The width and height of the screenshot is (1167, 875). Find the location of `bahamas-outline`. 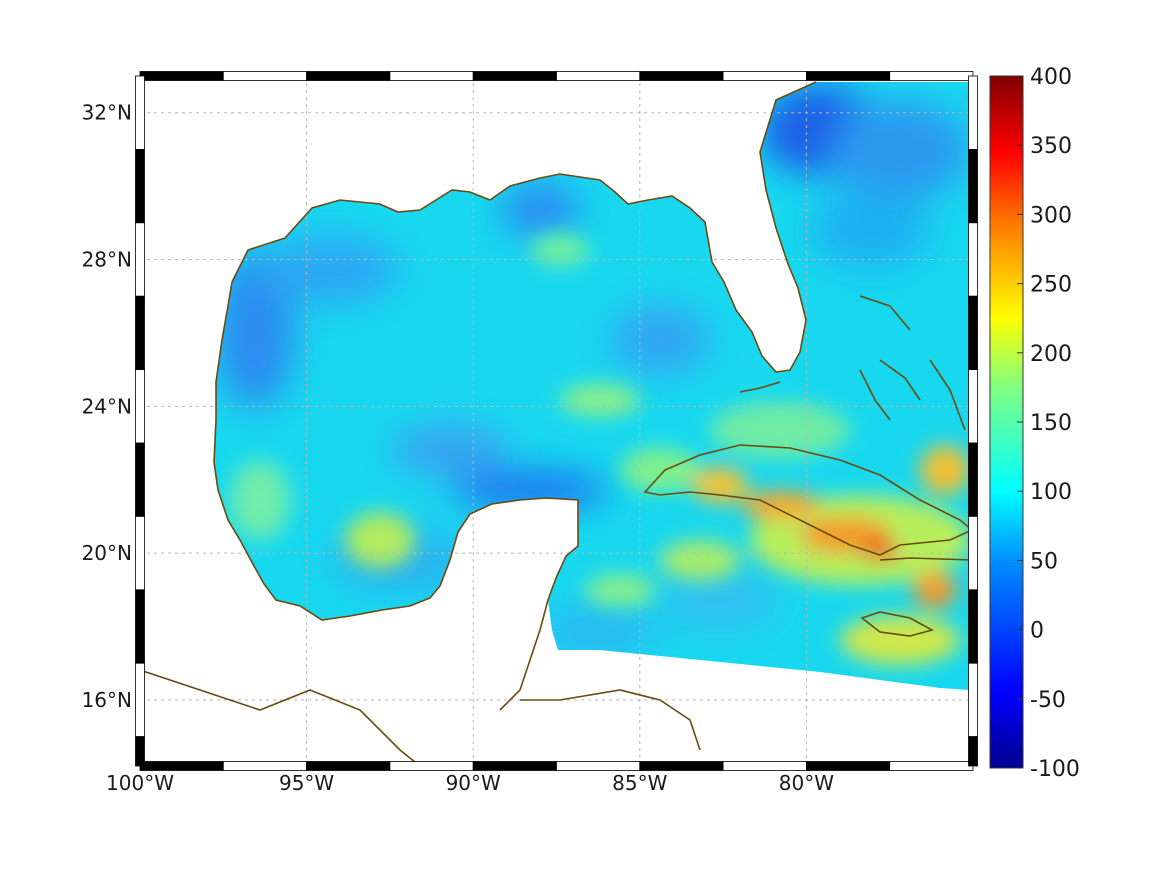

bahamas-outline is located at coordinates (912, 363).